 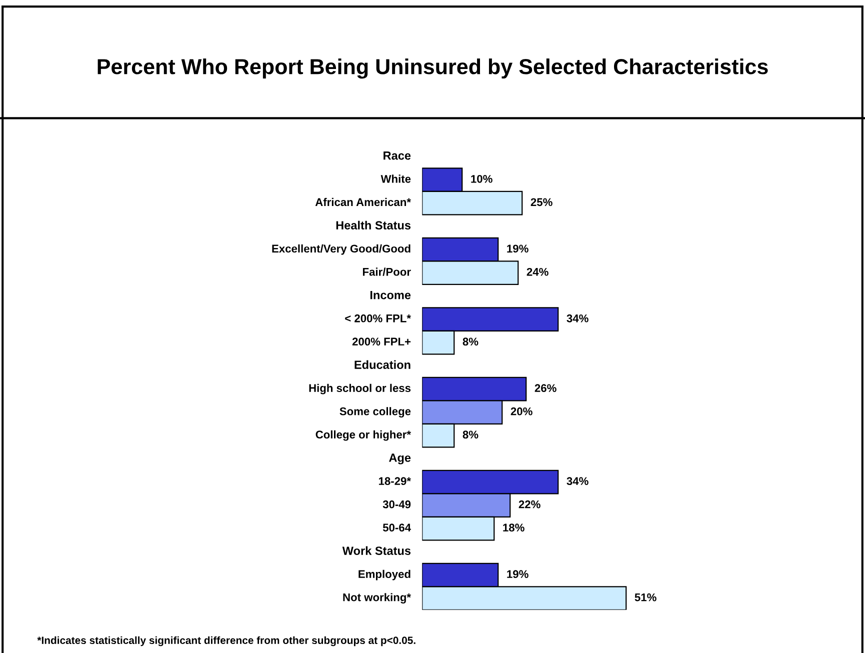 I want to click on data-label: 22%, so click(x=529, y=504).